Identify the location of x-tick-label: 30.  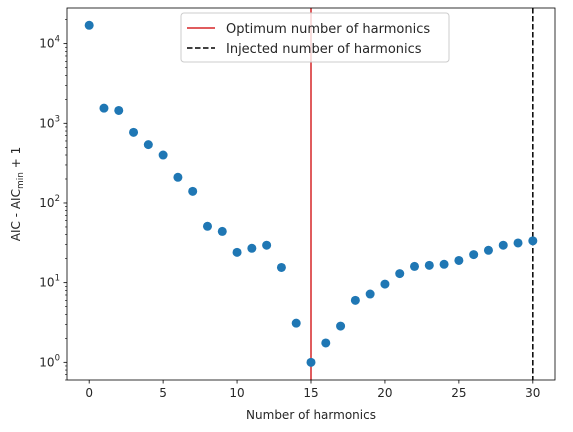
(532, 393).